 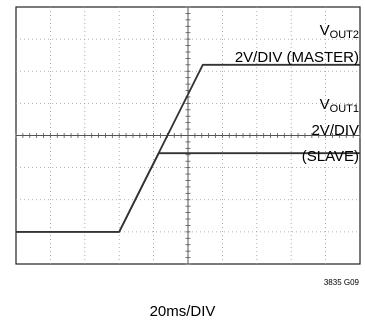 I want to click on vout1-role-label: (SLAVE), so click(x=330, y=156).